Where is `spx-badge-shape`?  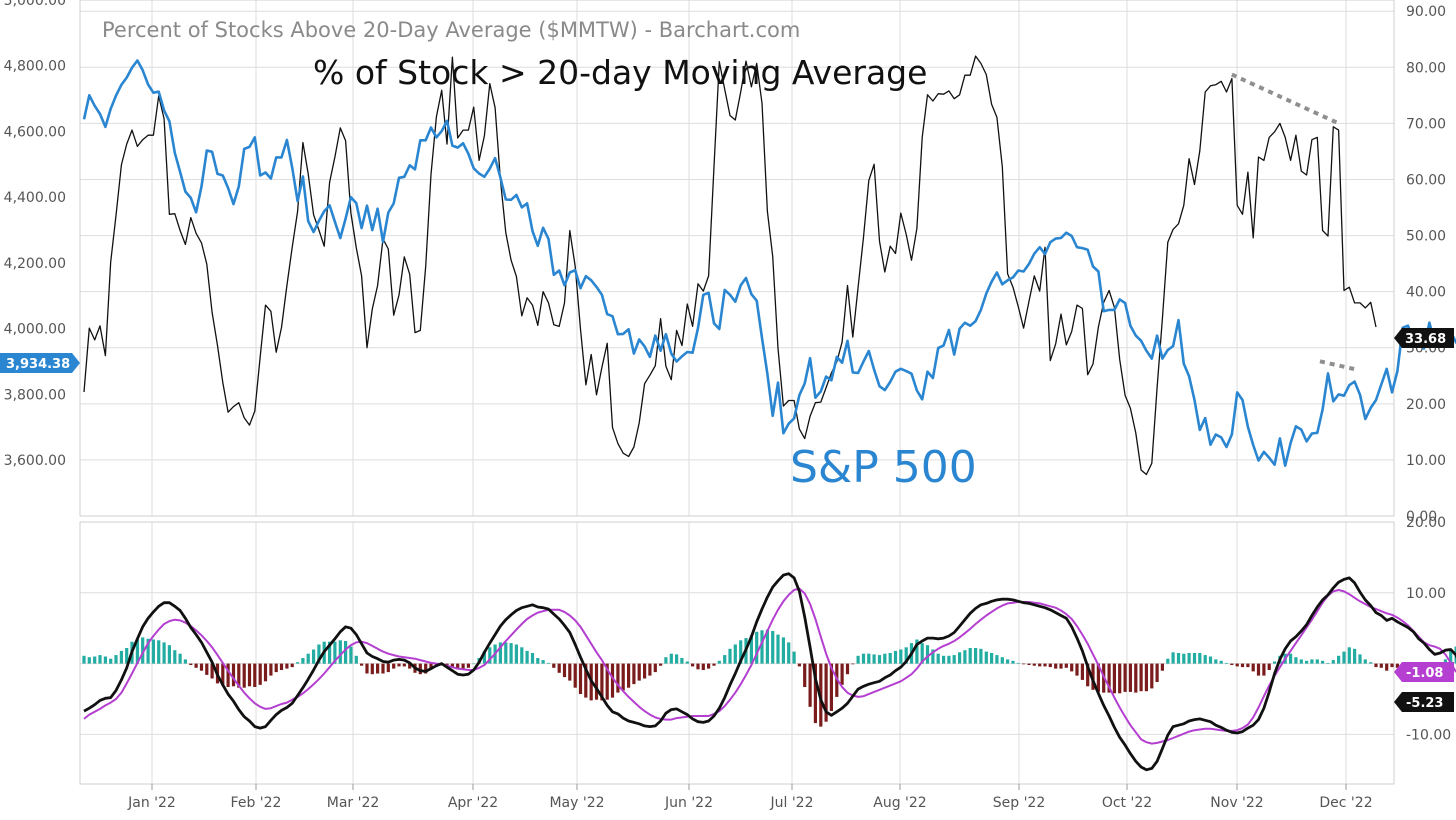
spx-badge-shape is located at coordinates (40, 363).